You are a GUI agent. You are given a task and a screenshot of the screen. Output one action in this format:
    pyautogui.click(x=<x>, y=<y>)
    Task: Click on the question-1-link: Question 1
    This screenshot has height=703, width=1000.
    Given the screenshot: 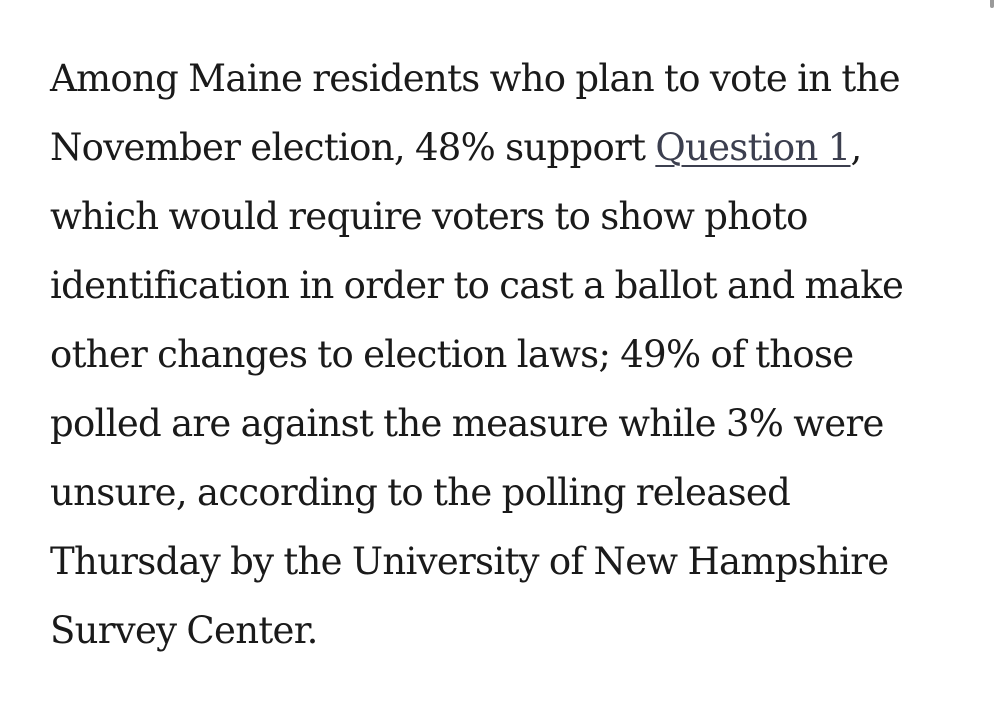 What is the action you would take?
    pyautogui.click(x=753, y=147)
    